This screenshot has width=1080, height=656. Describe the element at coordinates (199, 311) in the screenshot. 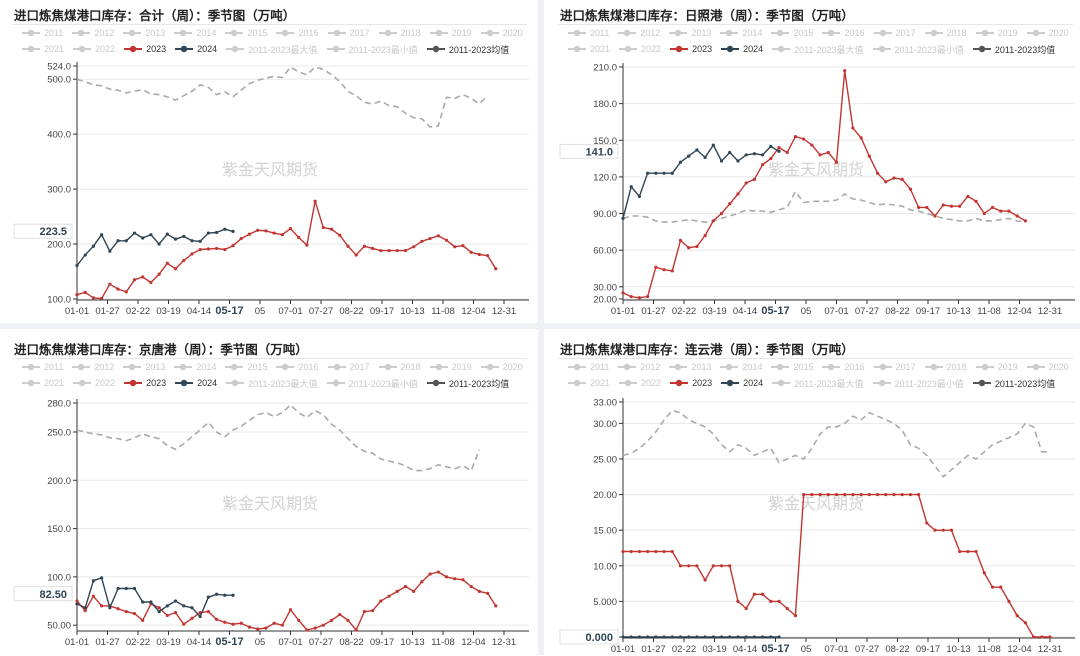

I see `x-tick-label: 04-14` at that location.